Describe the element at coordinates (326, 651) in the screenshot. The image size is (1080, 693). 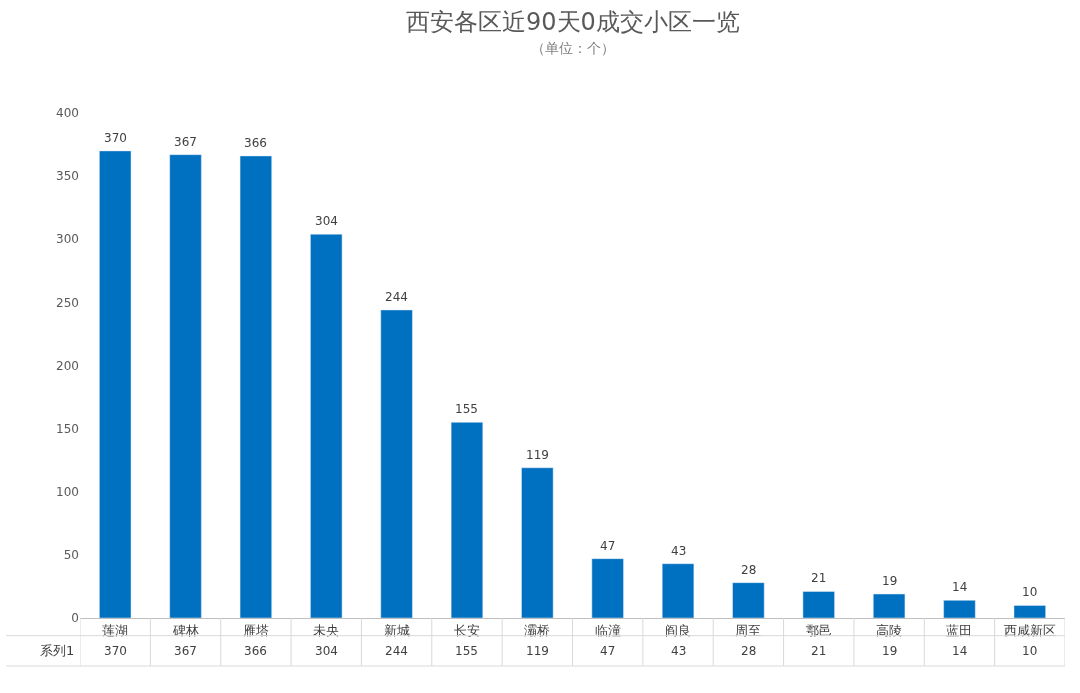
I see `data-label: 304` at that location.